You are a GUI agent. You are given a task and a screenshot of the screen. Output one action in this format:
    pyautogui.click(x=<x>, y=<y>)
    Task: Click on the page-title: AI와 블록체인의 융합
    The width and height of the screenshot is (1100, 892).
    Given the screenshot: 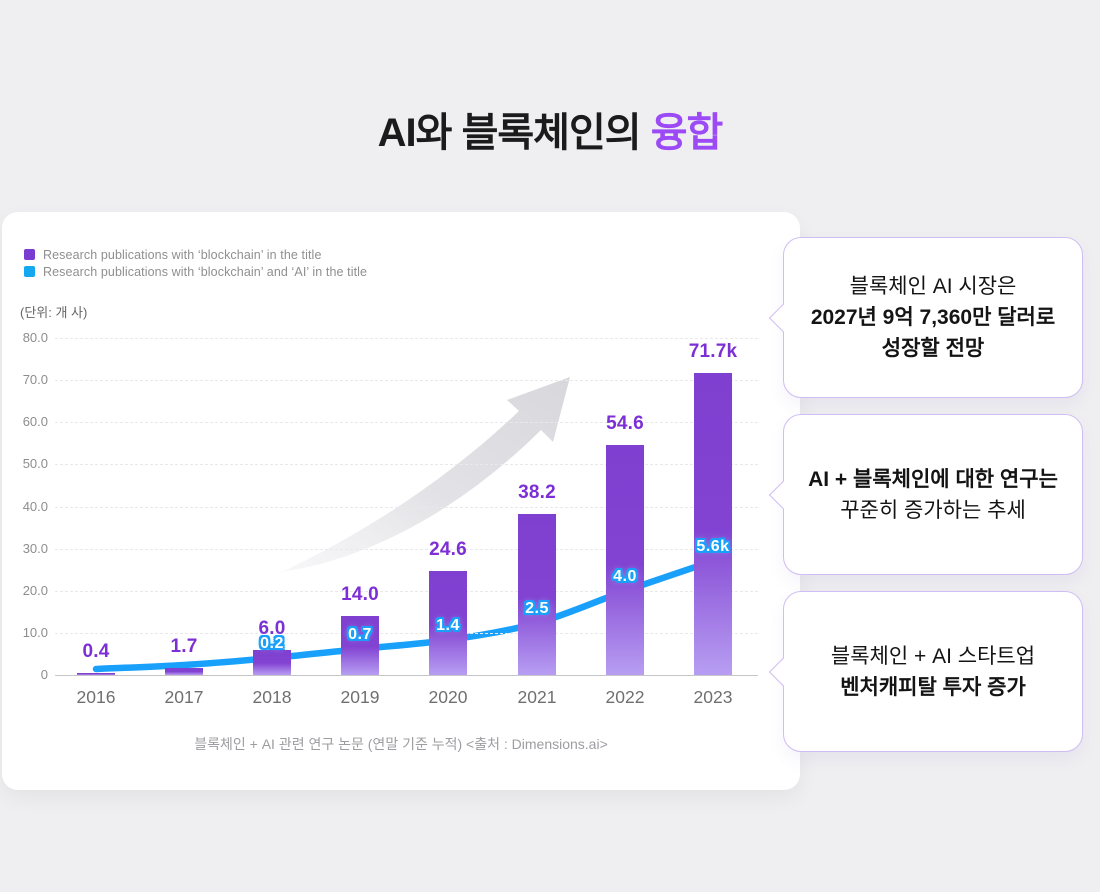 What is the action you would take?
    pyautogui.click(x=550, y=129)
    